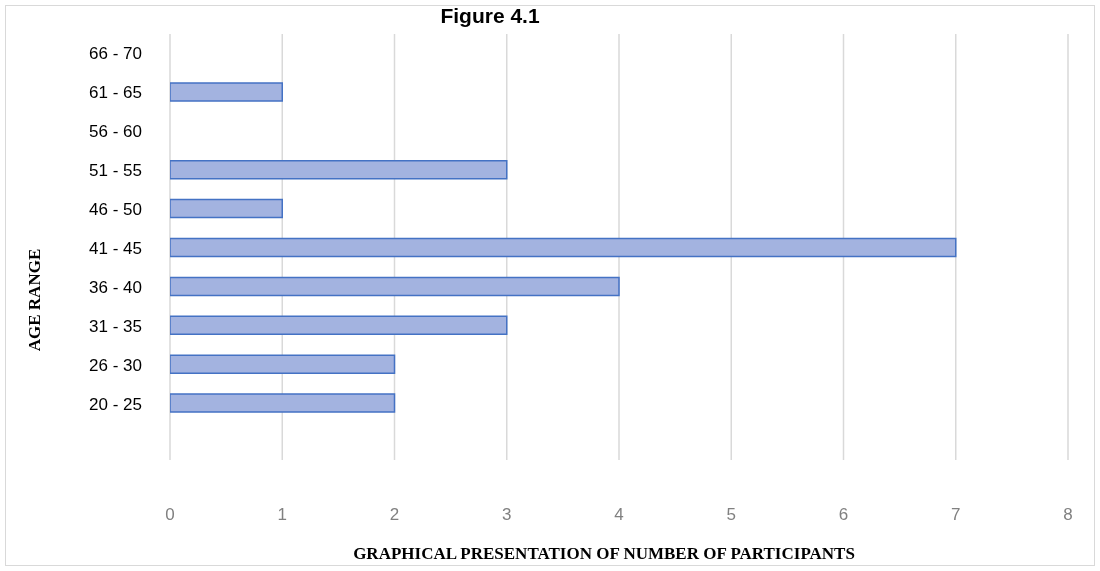 This screenshot has width=1100, height=571. I want to click on y-tick-label: 36 - 40, so click(115, 287).